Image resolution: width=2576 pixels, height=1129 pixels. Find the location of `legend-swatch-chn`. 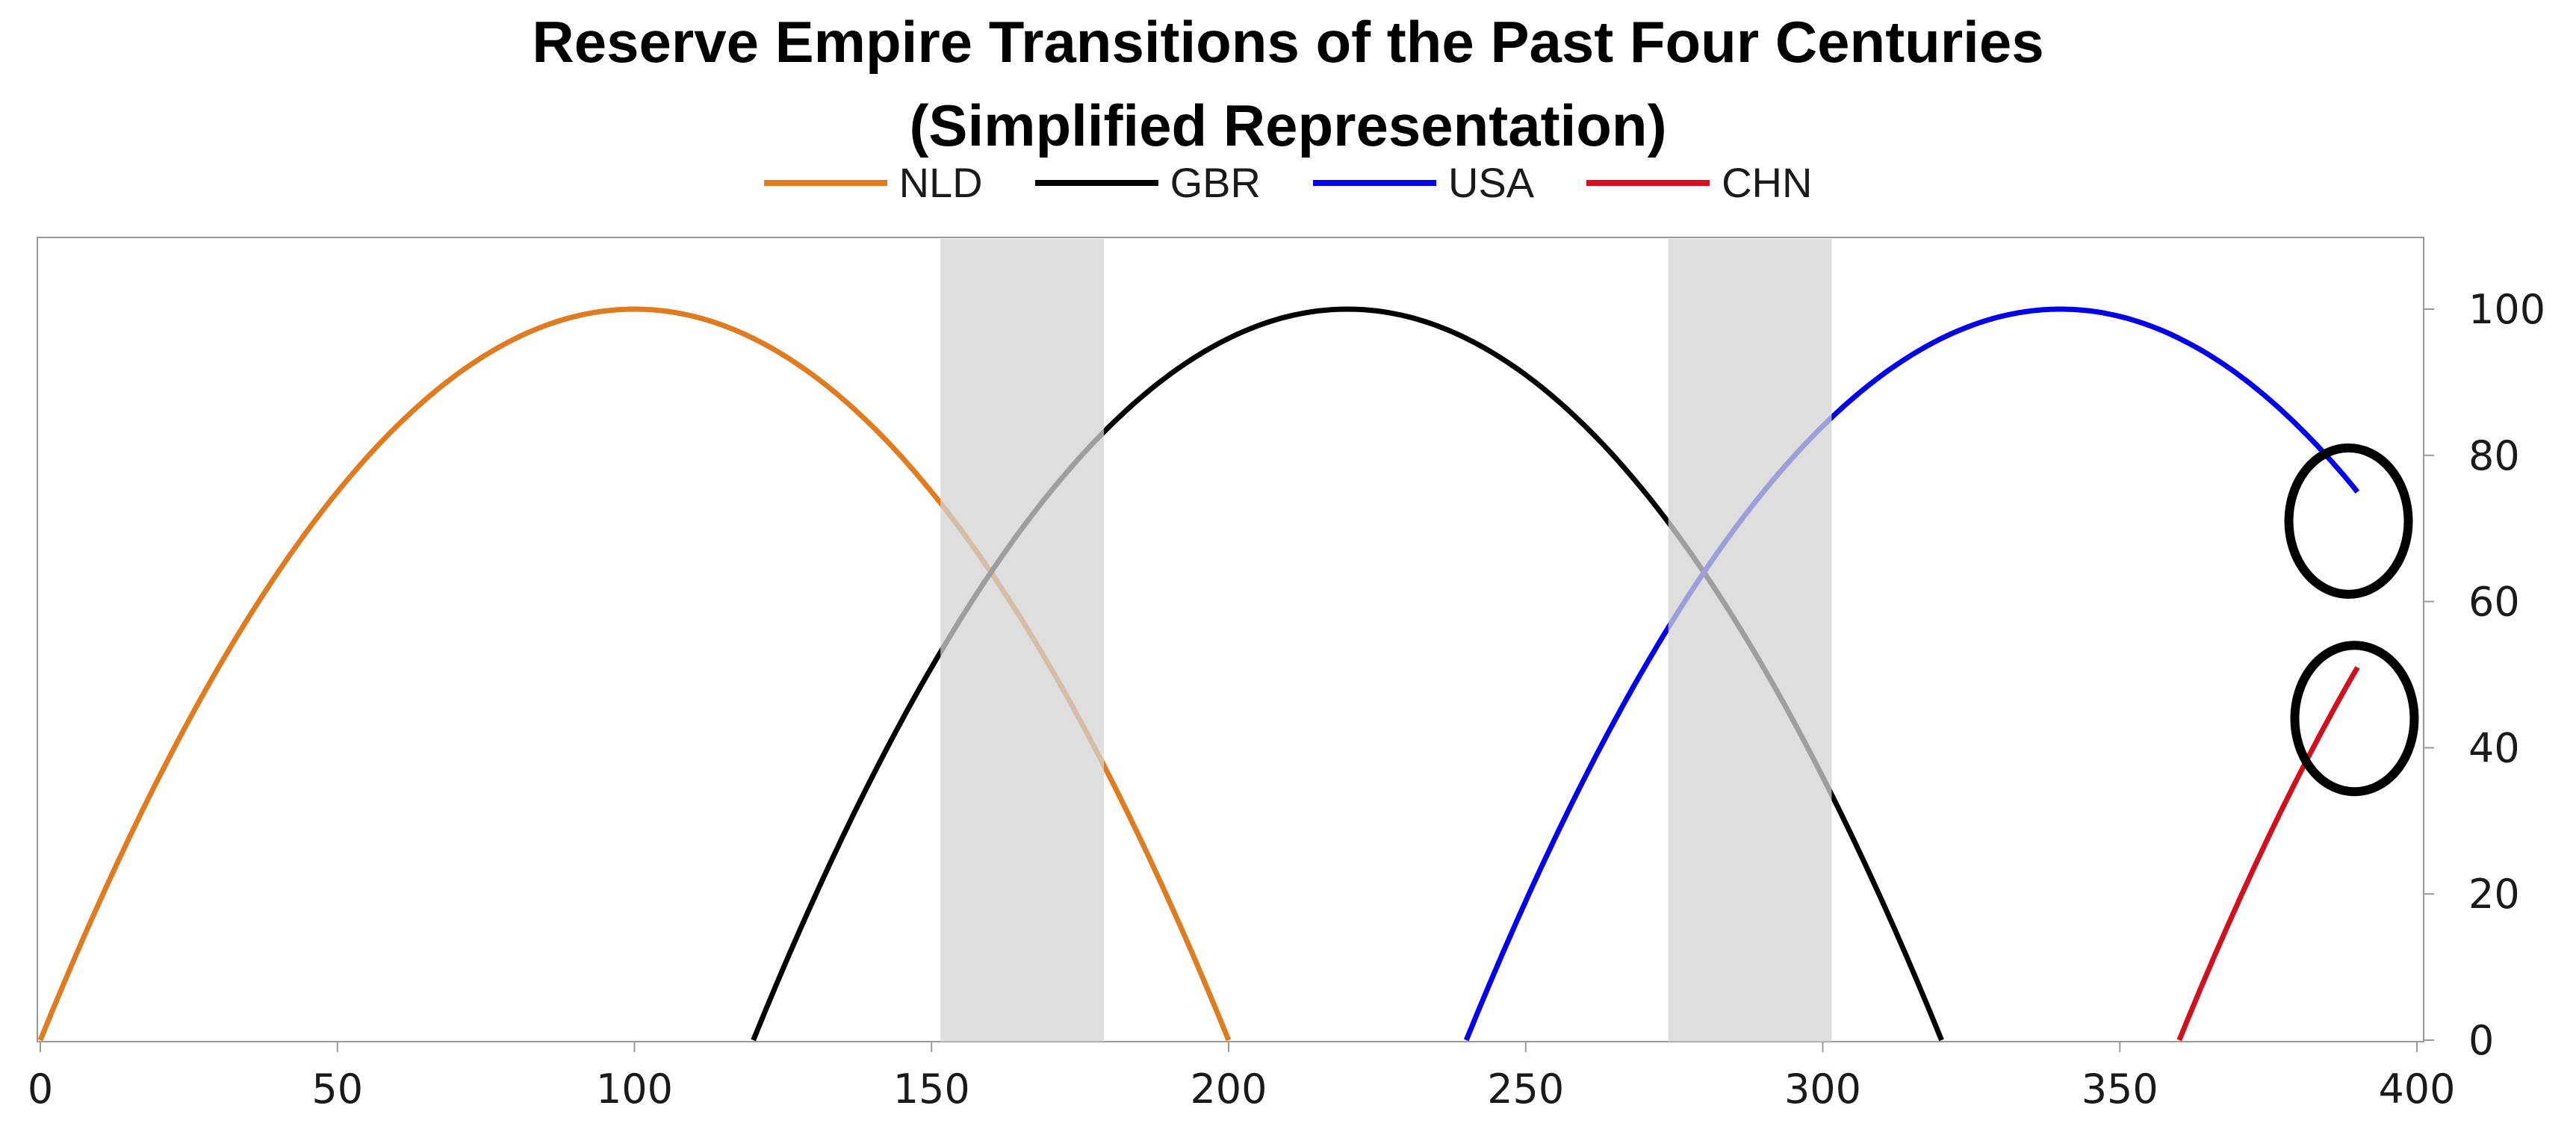

legend-swatch-chn is located at coordinates (1648, 182).